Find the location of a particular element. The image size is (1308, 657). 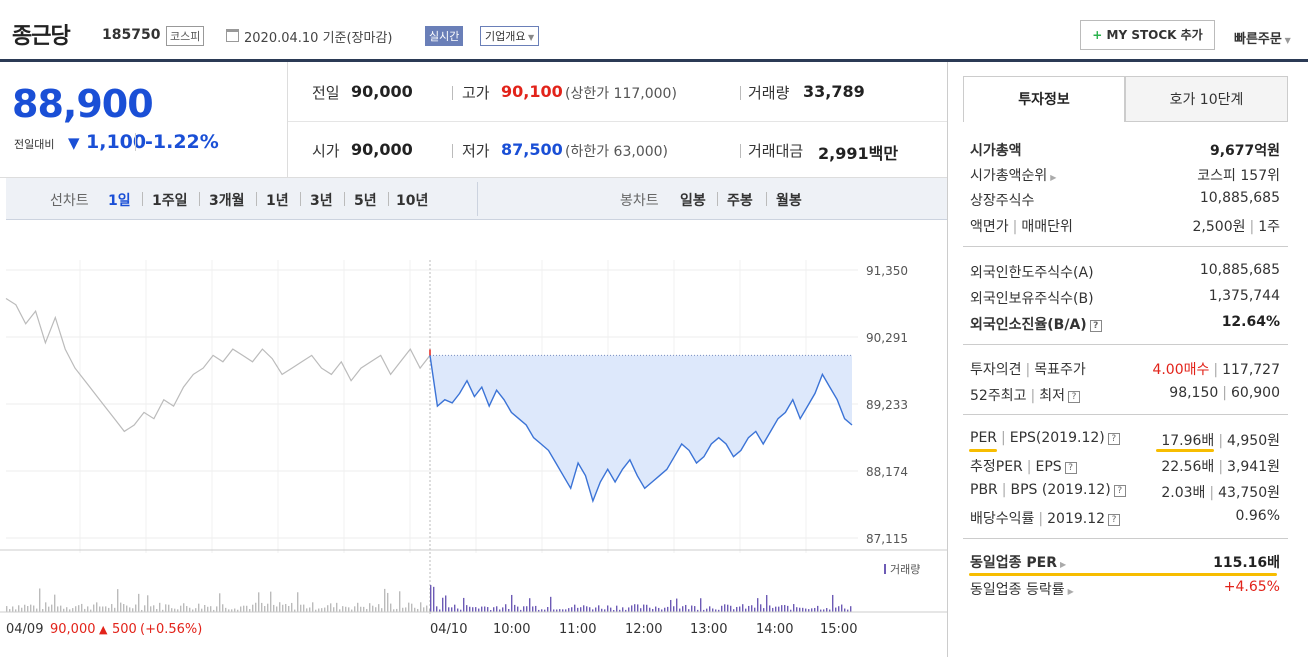

sector-per-label: 동일업종 PER ▶ is located at coordinates (1018, 562).